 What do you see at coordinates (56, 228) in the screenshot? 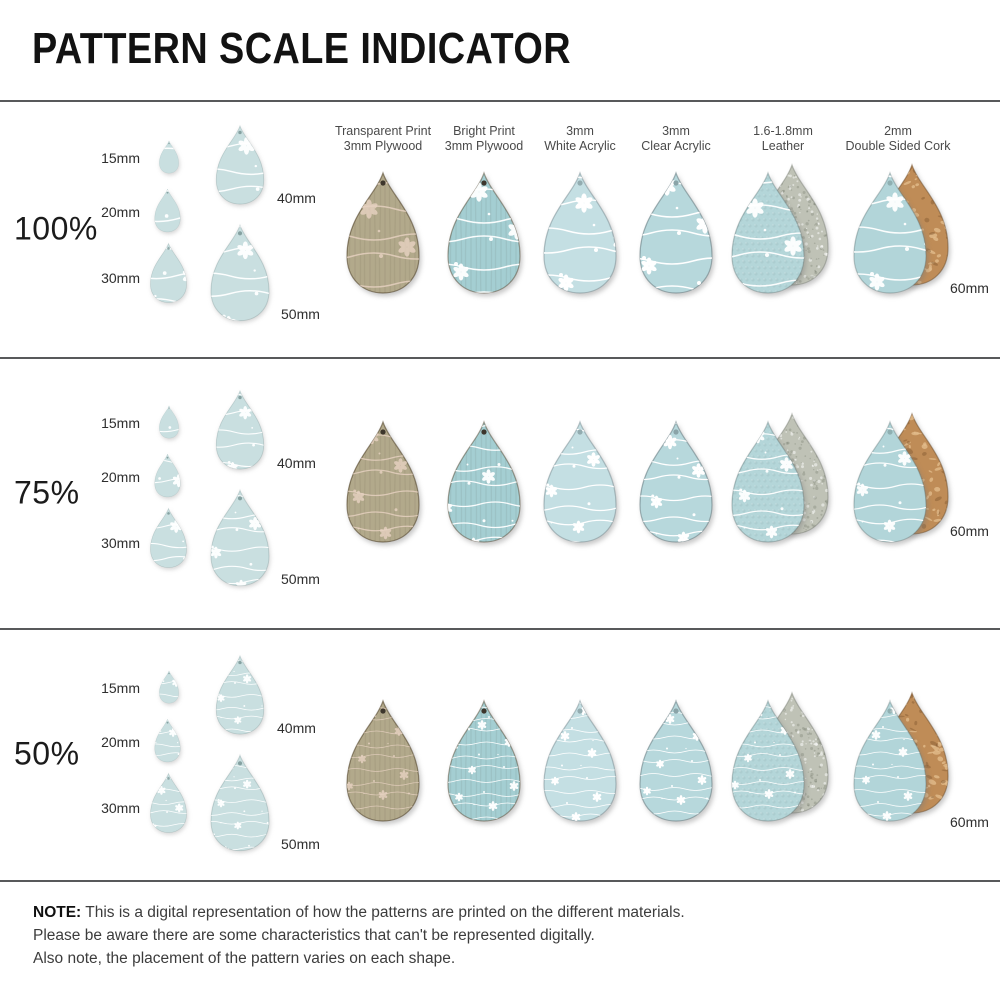
I see `scale-label-100: 100%` at bounding box center [56, 228].